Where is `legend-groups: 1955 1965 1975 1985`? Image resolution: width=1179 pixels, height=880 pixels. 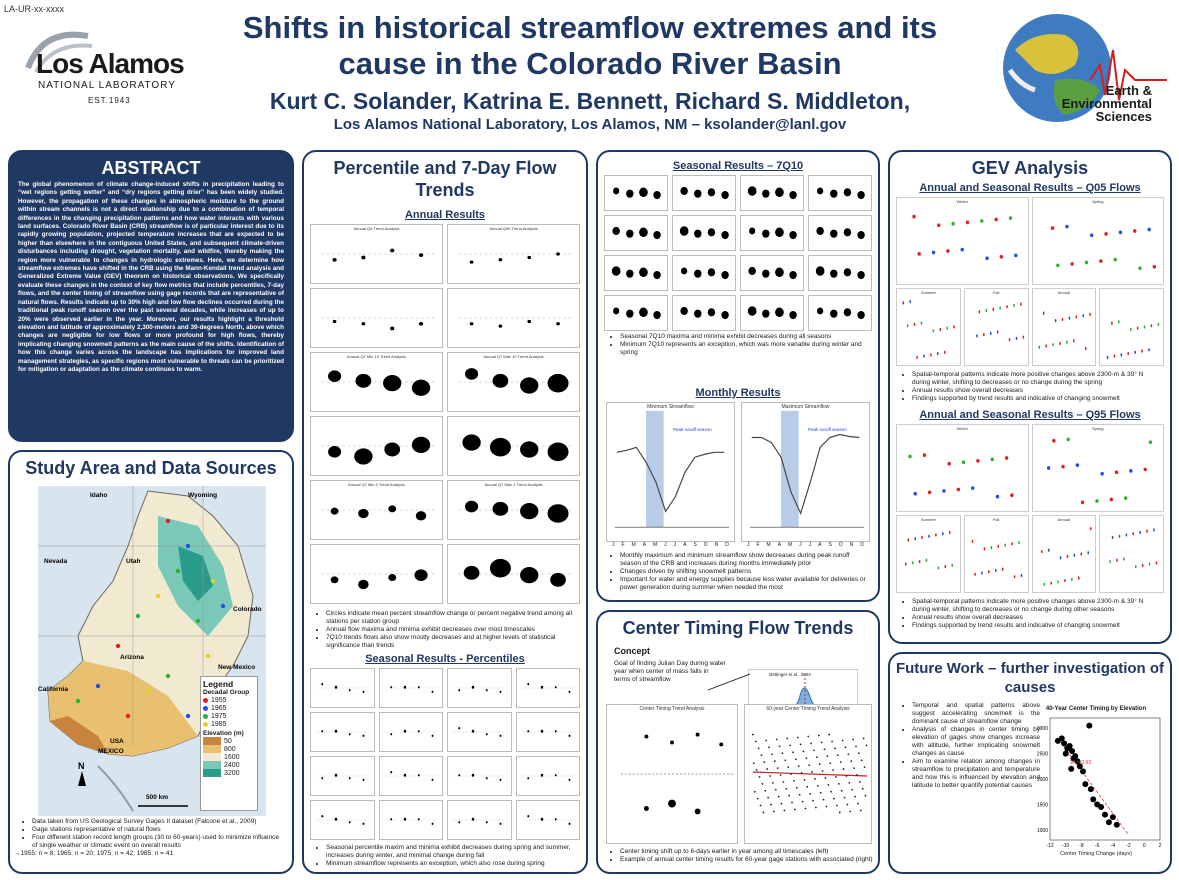 legend-groups: 1955 1965 1975 1985 is located at coordinates (229, 712).